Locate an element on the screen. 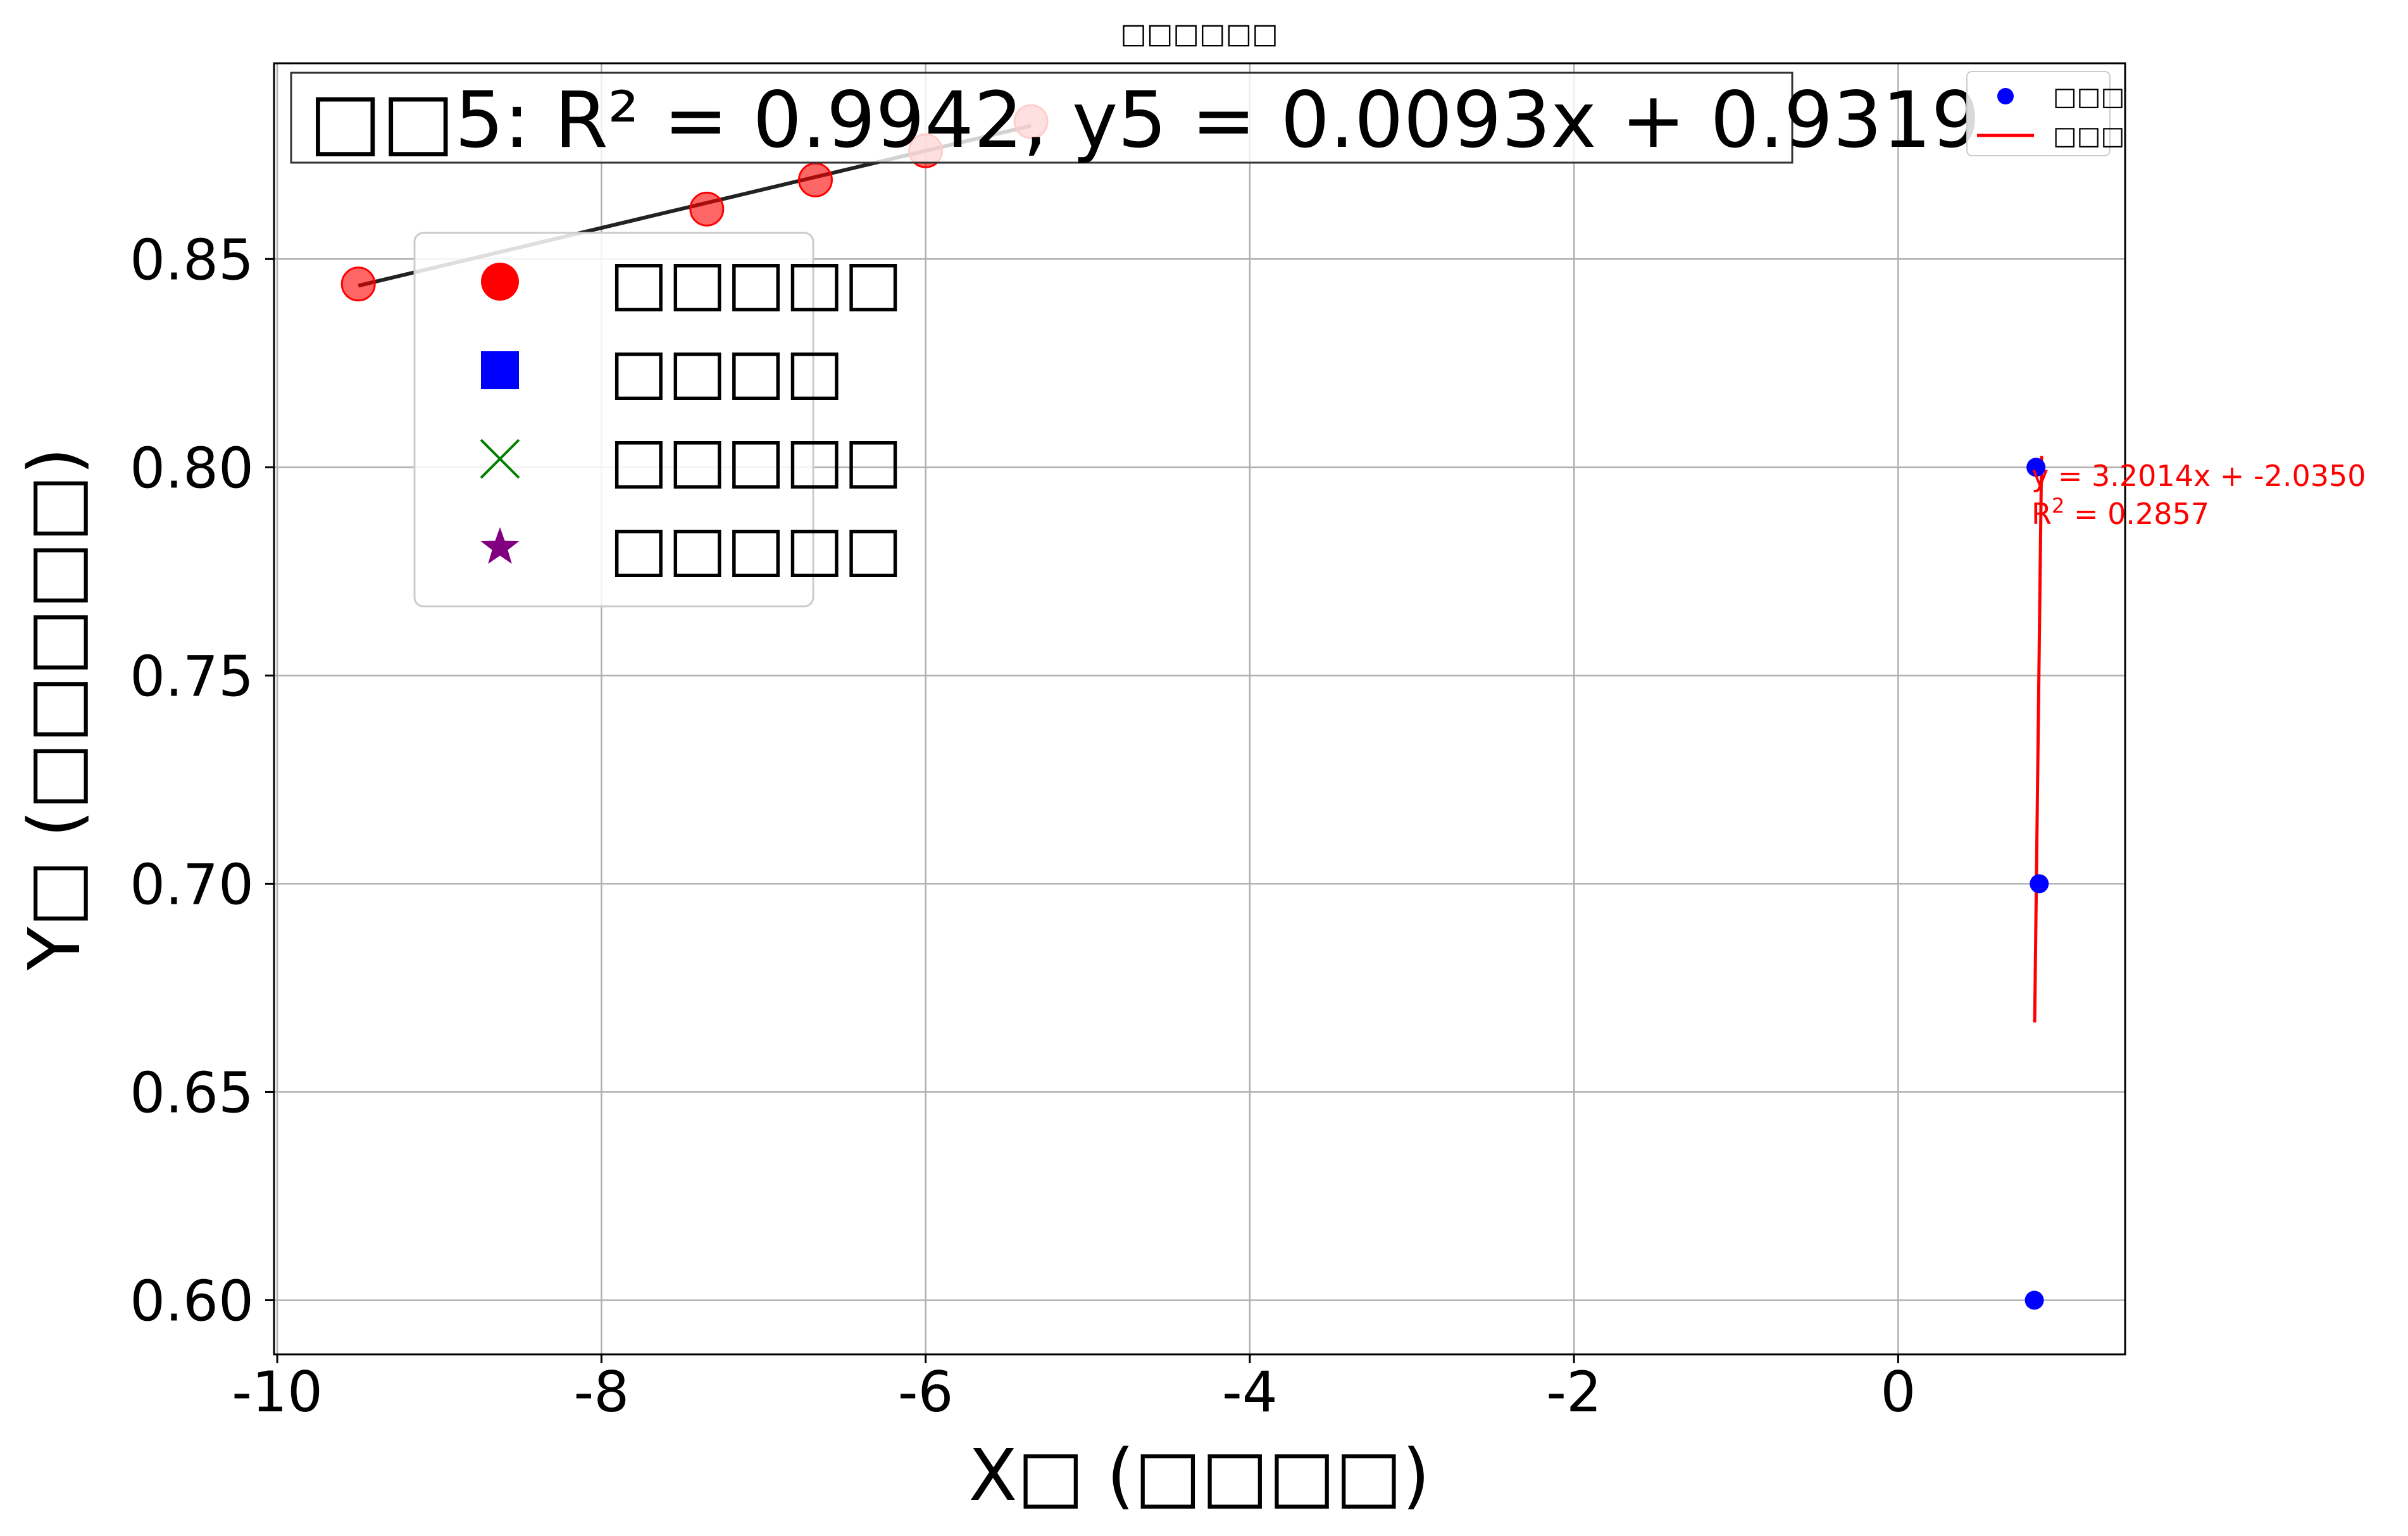  y-tick-label: 0.75 is located at coordinates (192, 676).